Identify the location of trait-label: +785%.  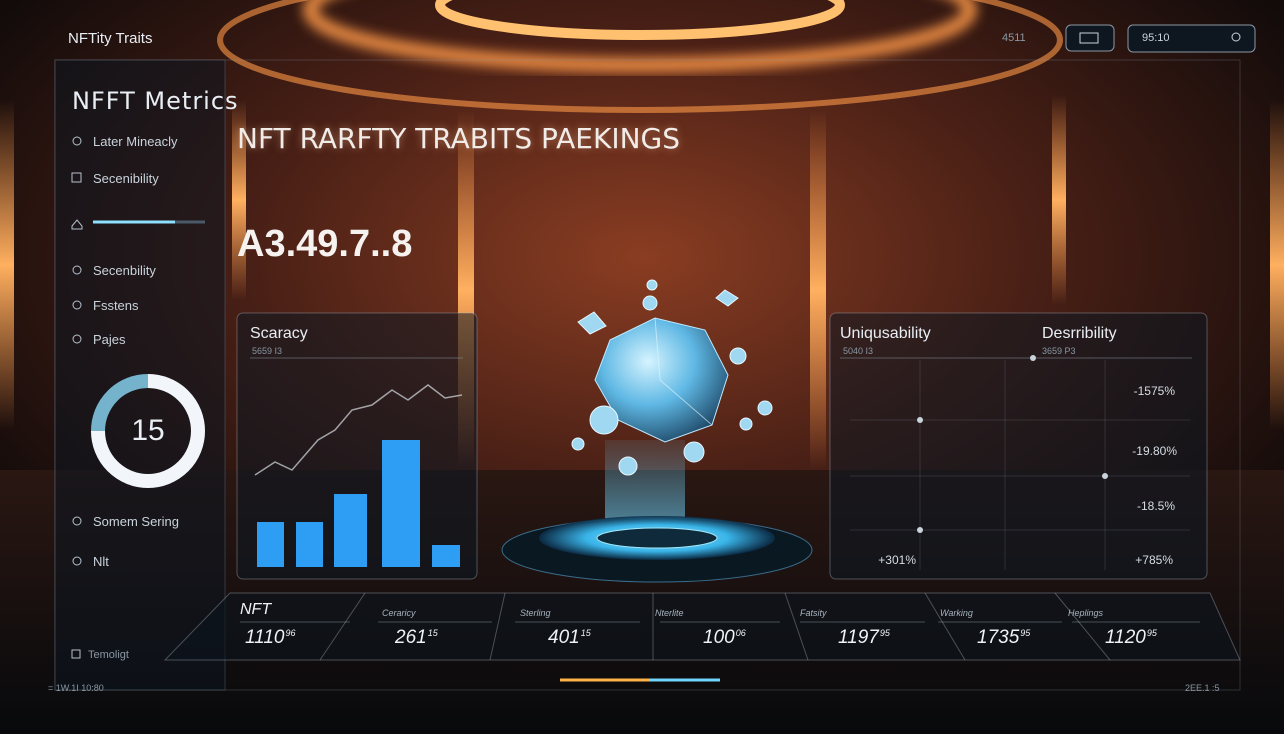
(1154, 560).